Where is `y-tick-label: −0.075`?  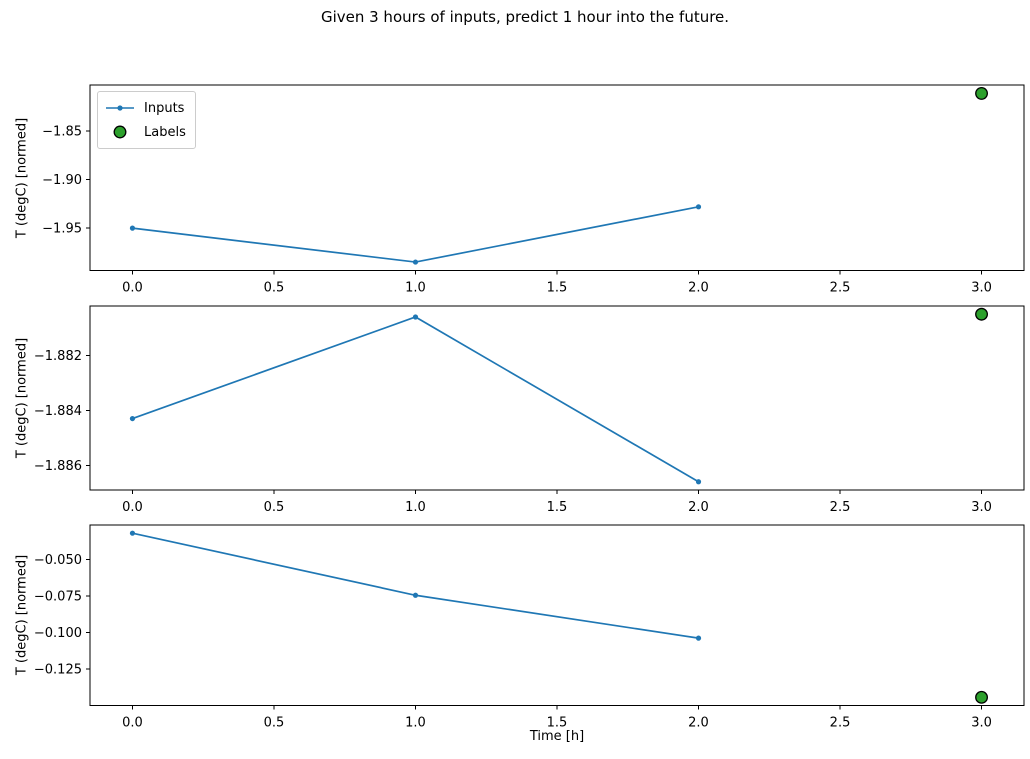
y-tick-label: −0.075 is located at coordinates (58, 596).